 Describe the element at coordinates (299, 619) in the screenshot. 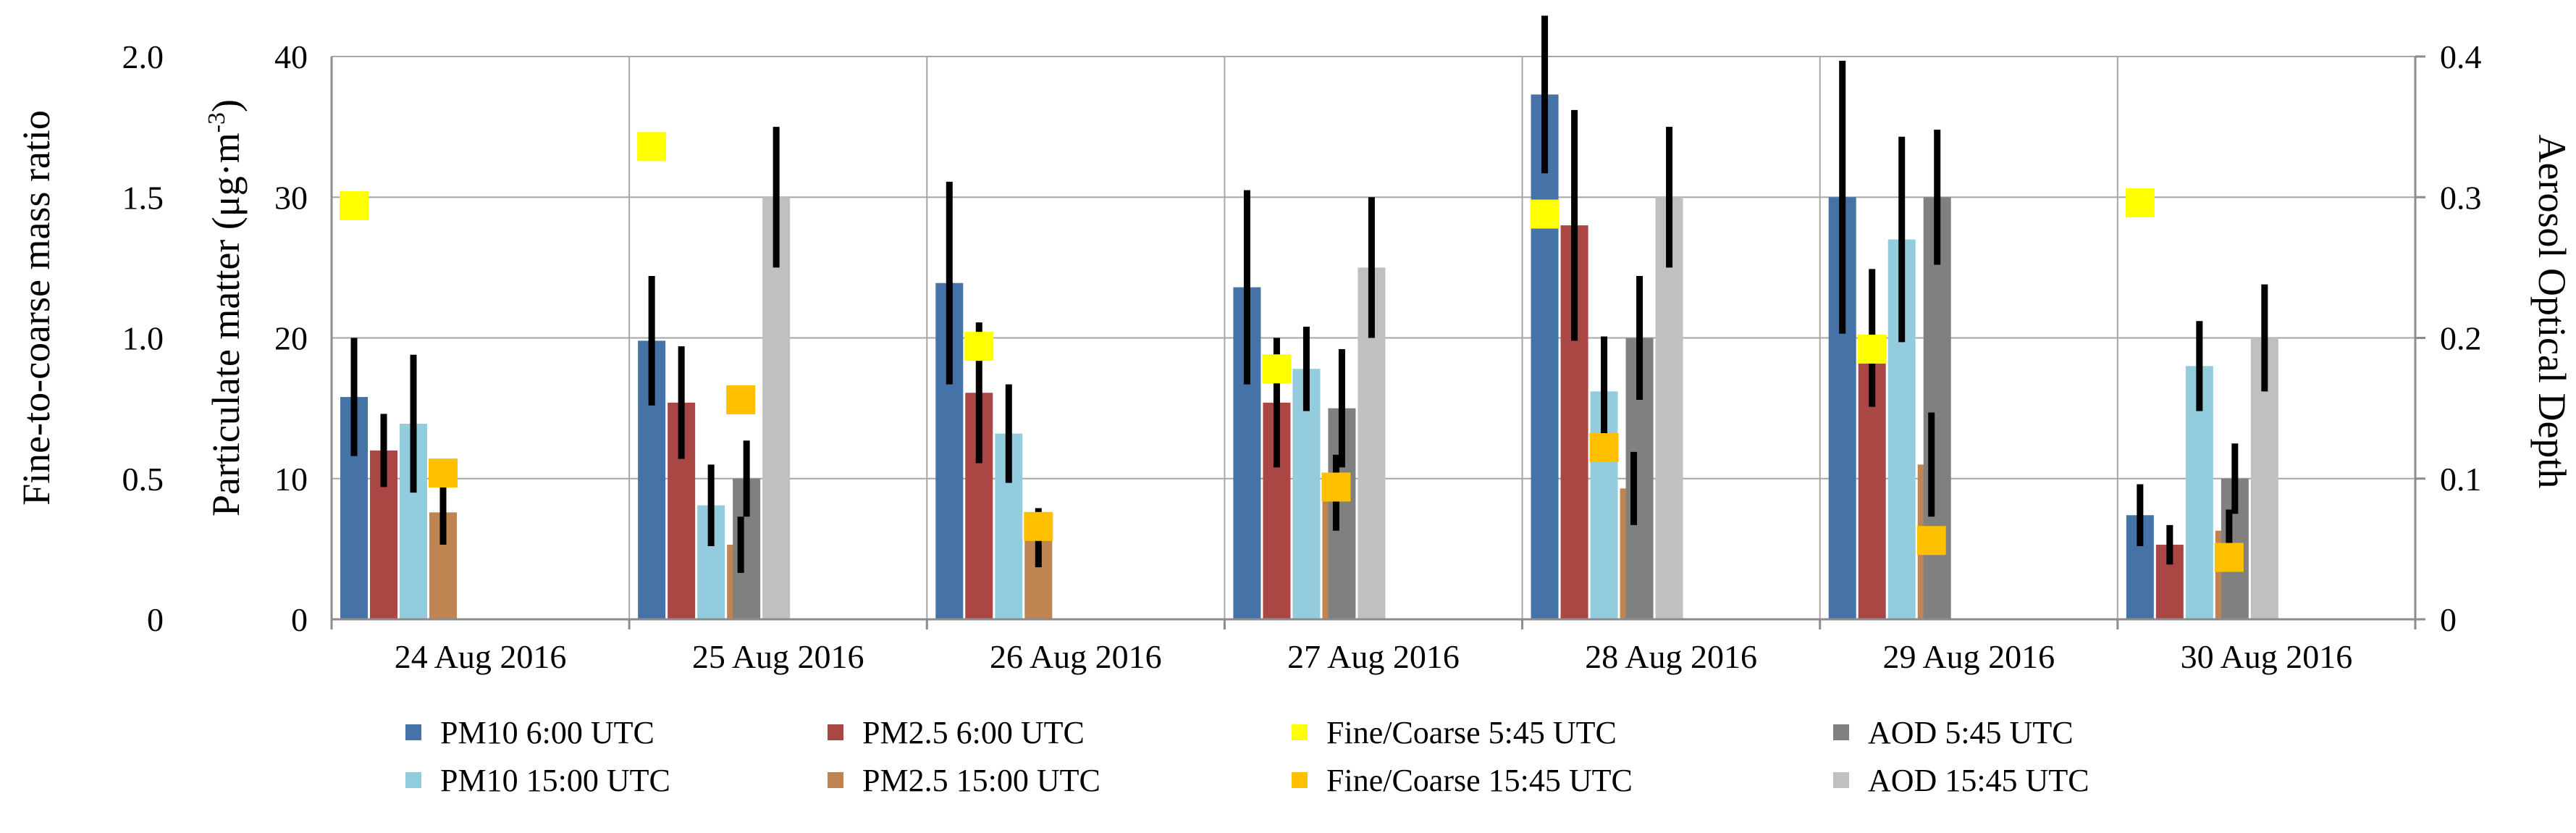

I see `tick-label-pm: 0` at that location.